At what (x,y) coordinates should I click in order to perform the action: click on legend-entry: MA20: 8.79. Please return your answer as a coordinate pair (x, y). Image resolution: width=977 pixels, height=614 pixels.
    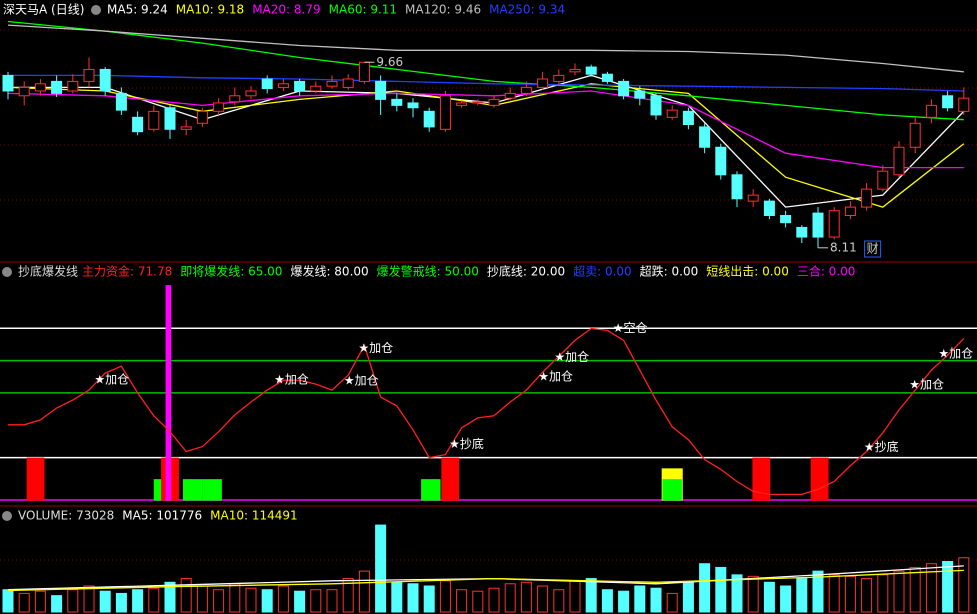
    Looking at the image, I should click on (286, 10).